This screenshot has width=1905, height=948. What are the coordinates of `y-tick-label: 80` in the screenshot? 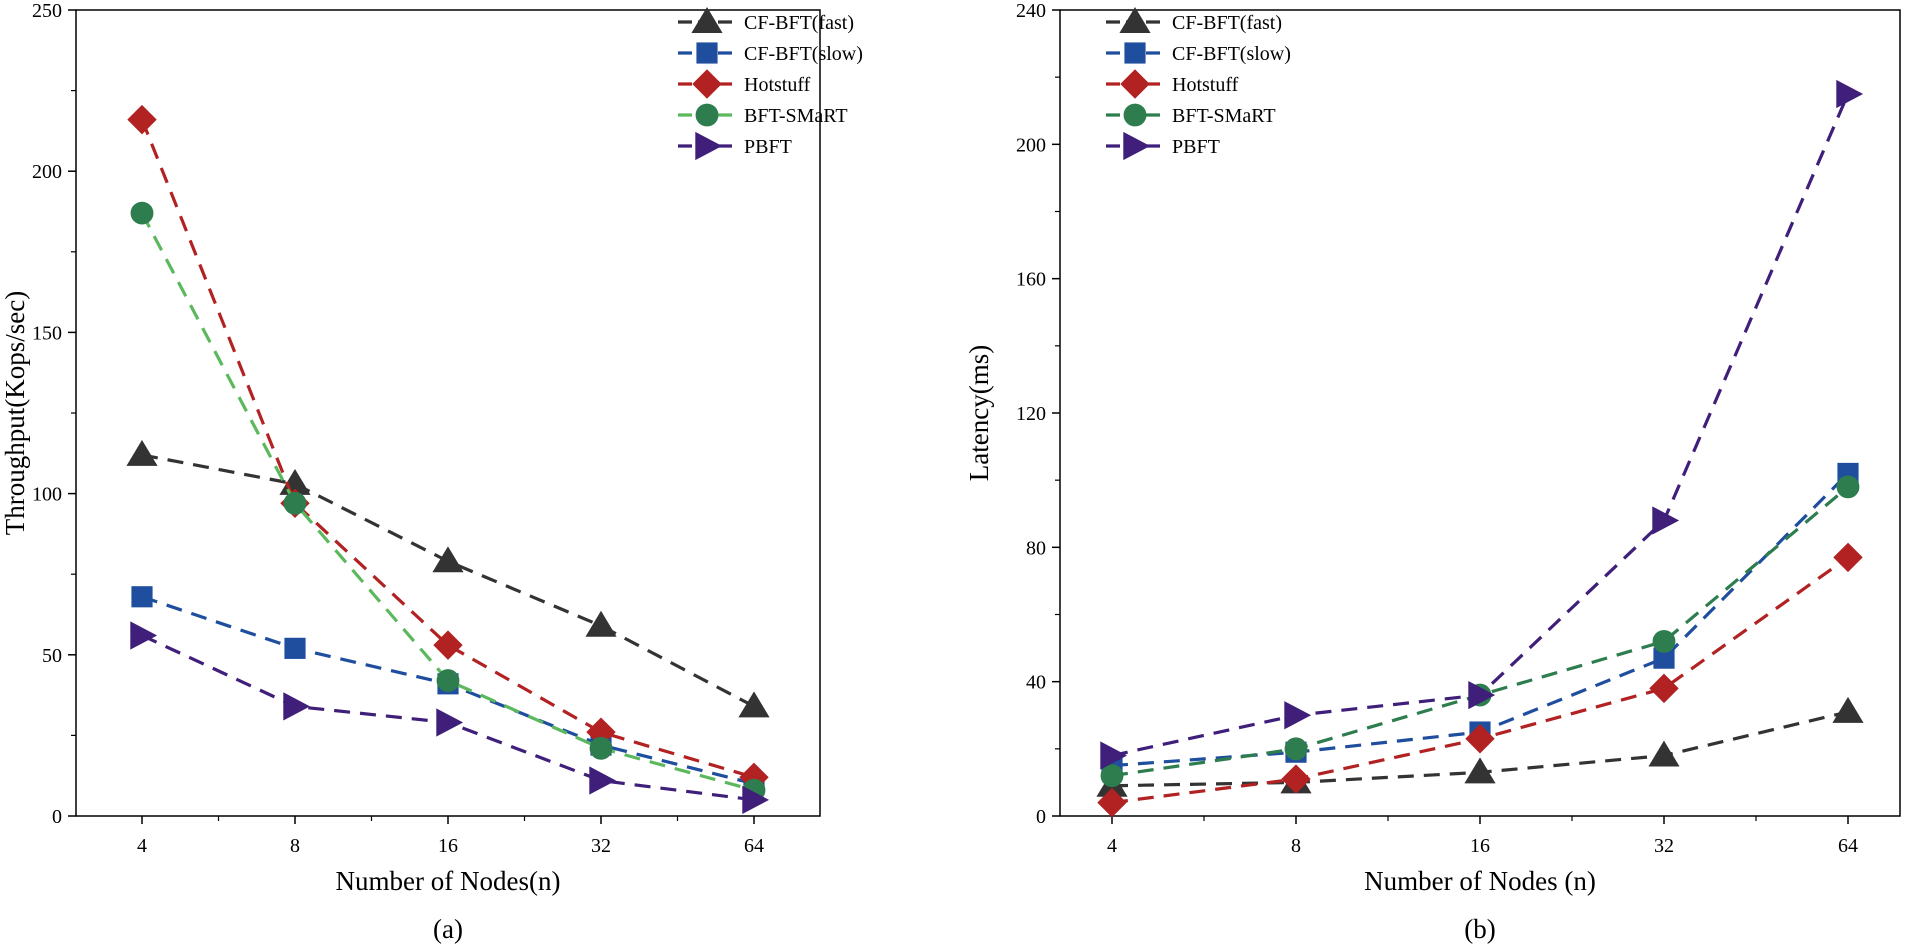 It's located at (1036, 548).